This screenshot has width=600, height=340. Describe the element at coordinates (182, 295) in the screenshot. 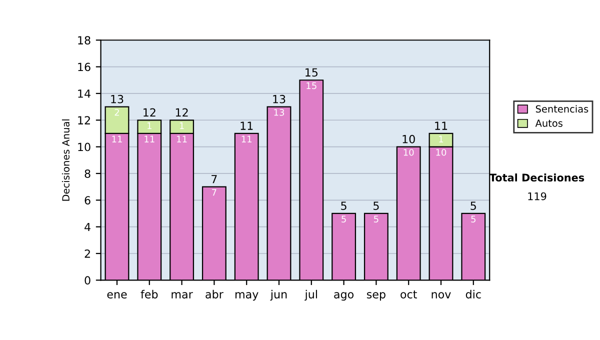

I see `x-tick-label: mar` at that location.